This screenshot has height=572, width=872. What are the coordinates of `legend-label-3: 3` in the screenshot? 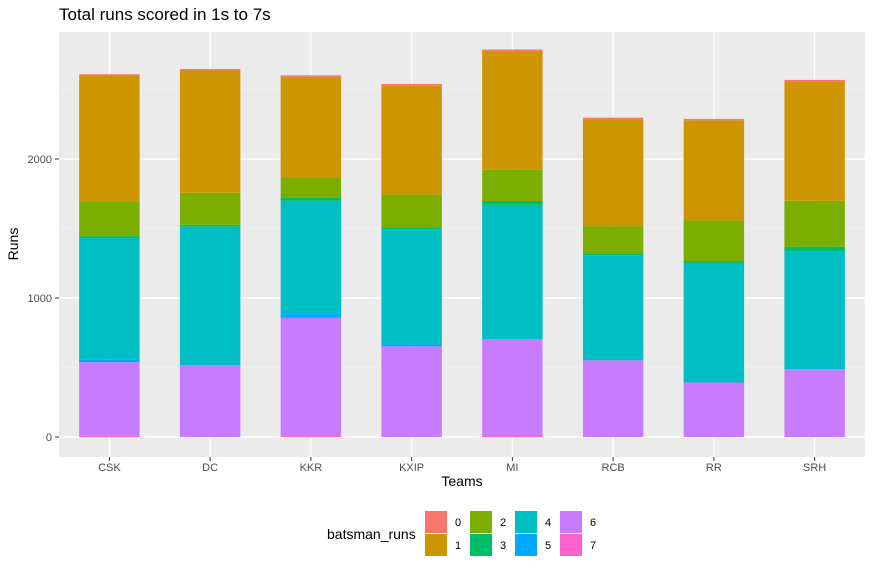 It's located at (503, 546).